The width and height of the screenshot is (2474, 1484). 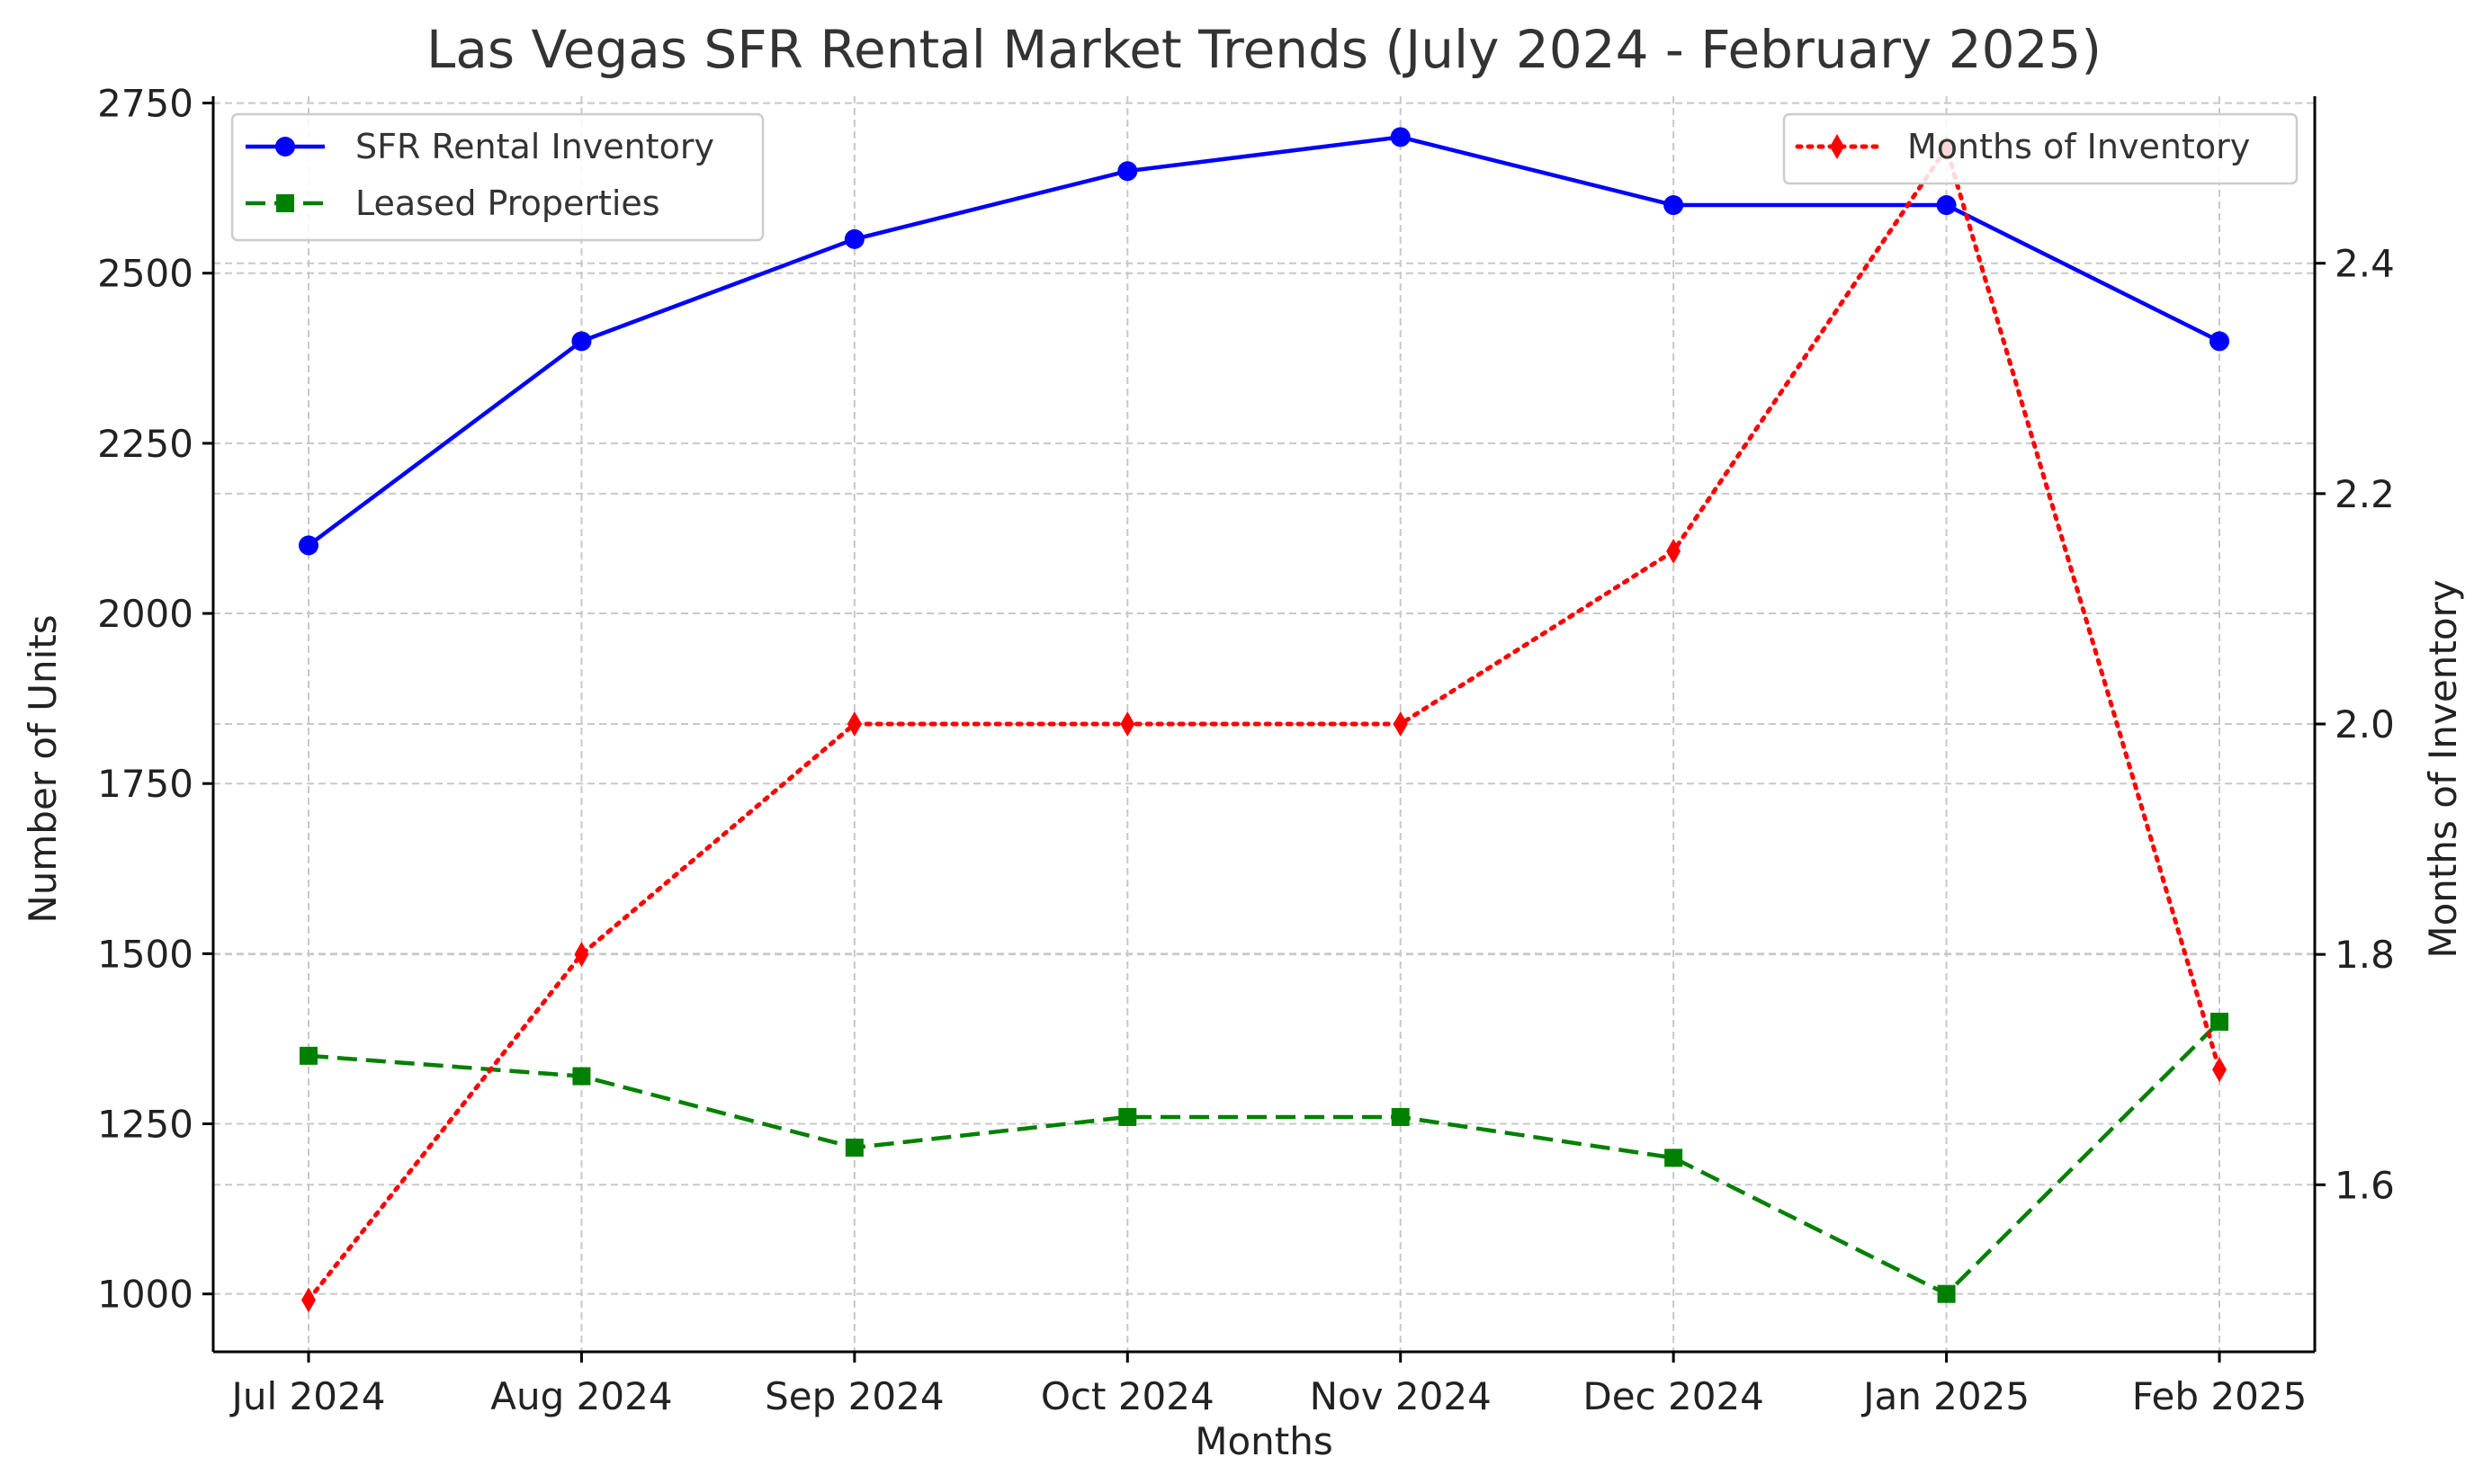 I want to click on x-axis-title: Months, so click(x=1264, y=1441).